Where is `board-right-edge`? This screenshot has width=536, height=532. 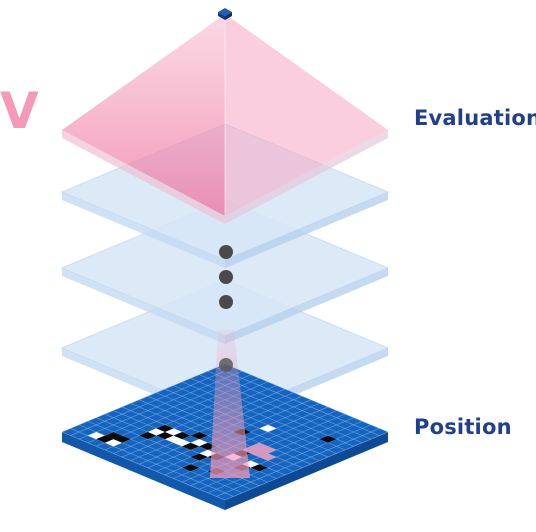 board-right-edge is located at coordinates (306, 471).